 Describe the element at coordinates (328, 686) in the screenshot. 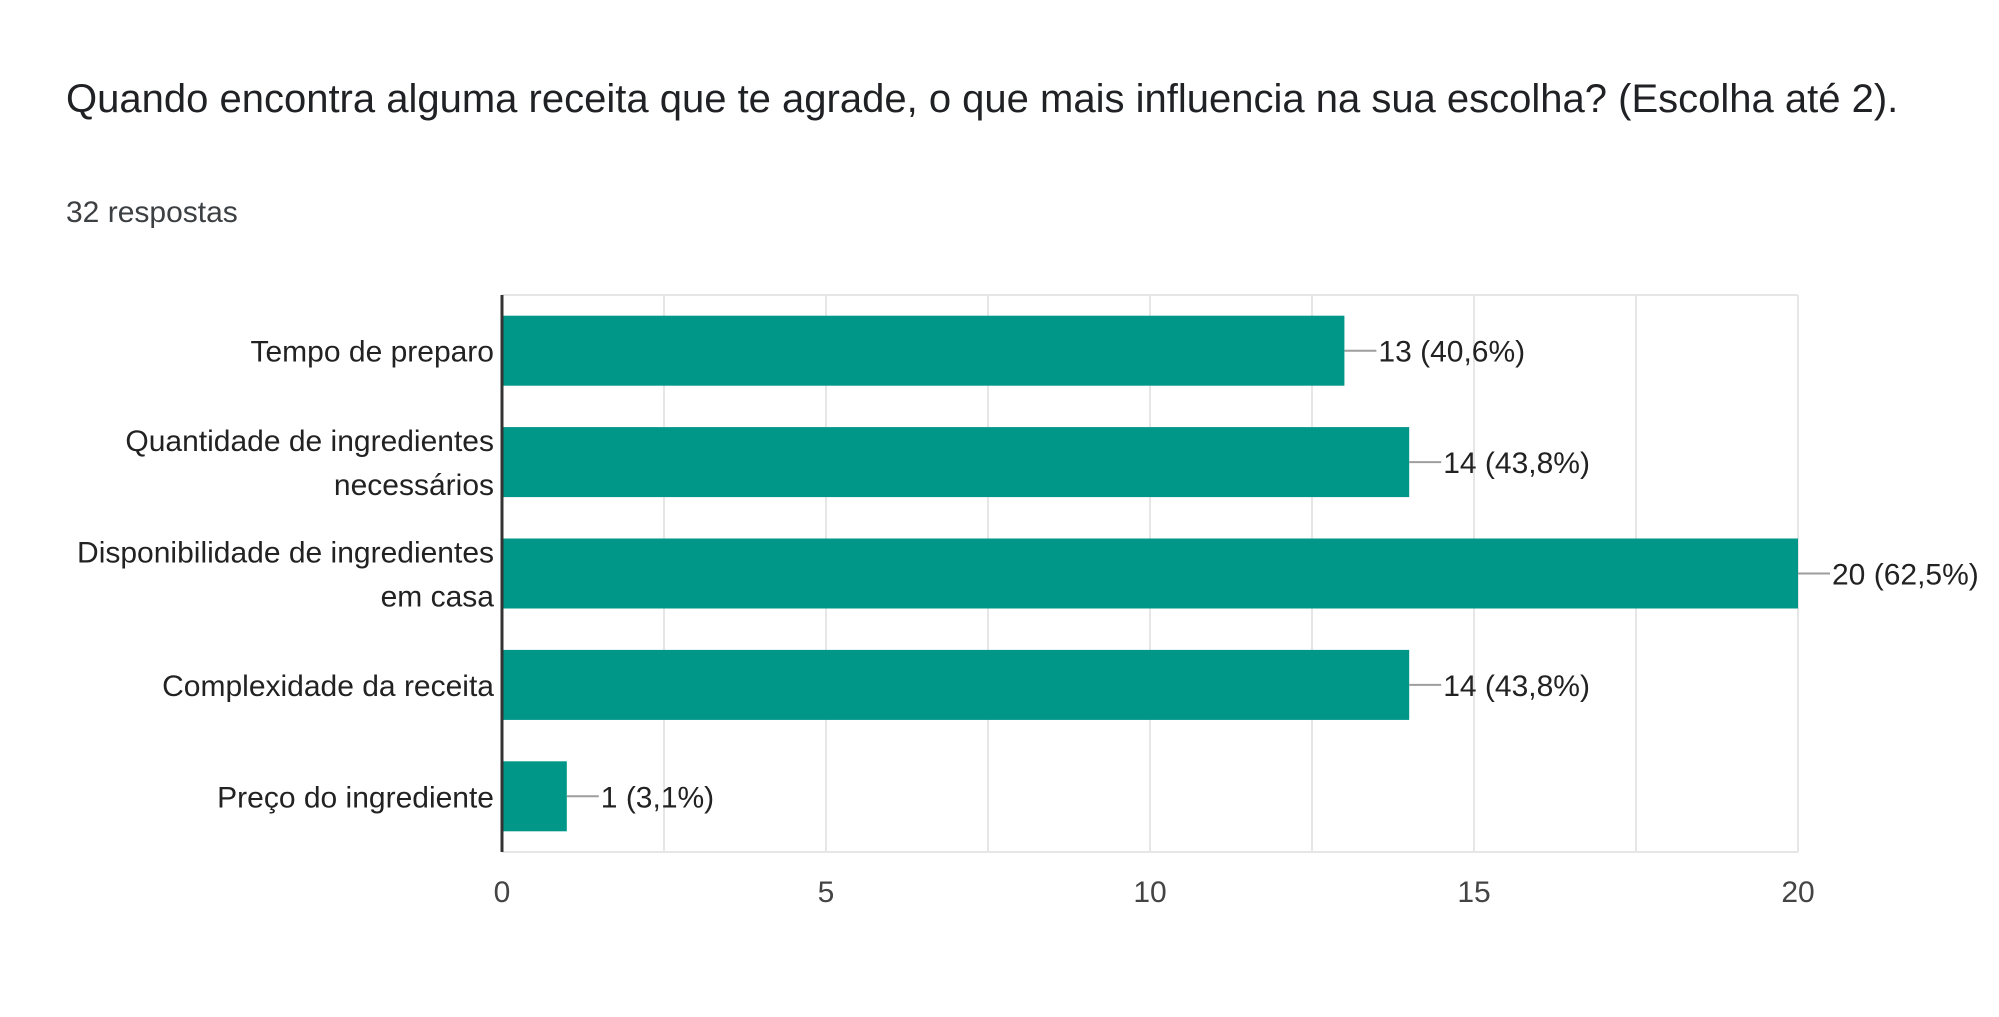

I see `category-label: Complexidade da receita` at that location.